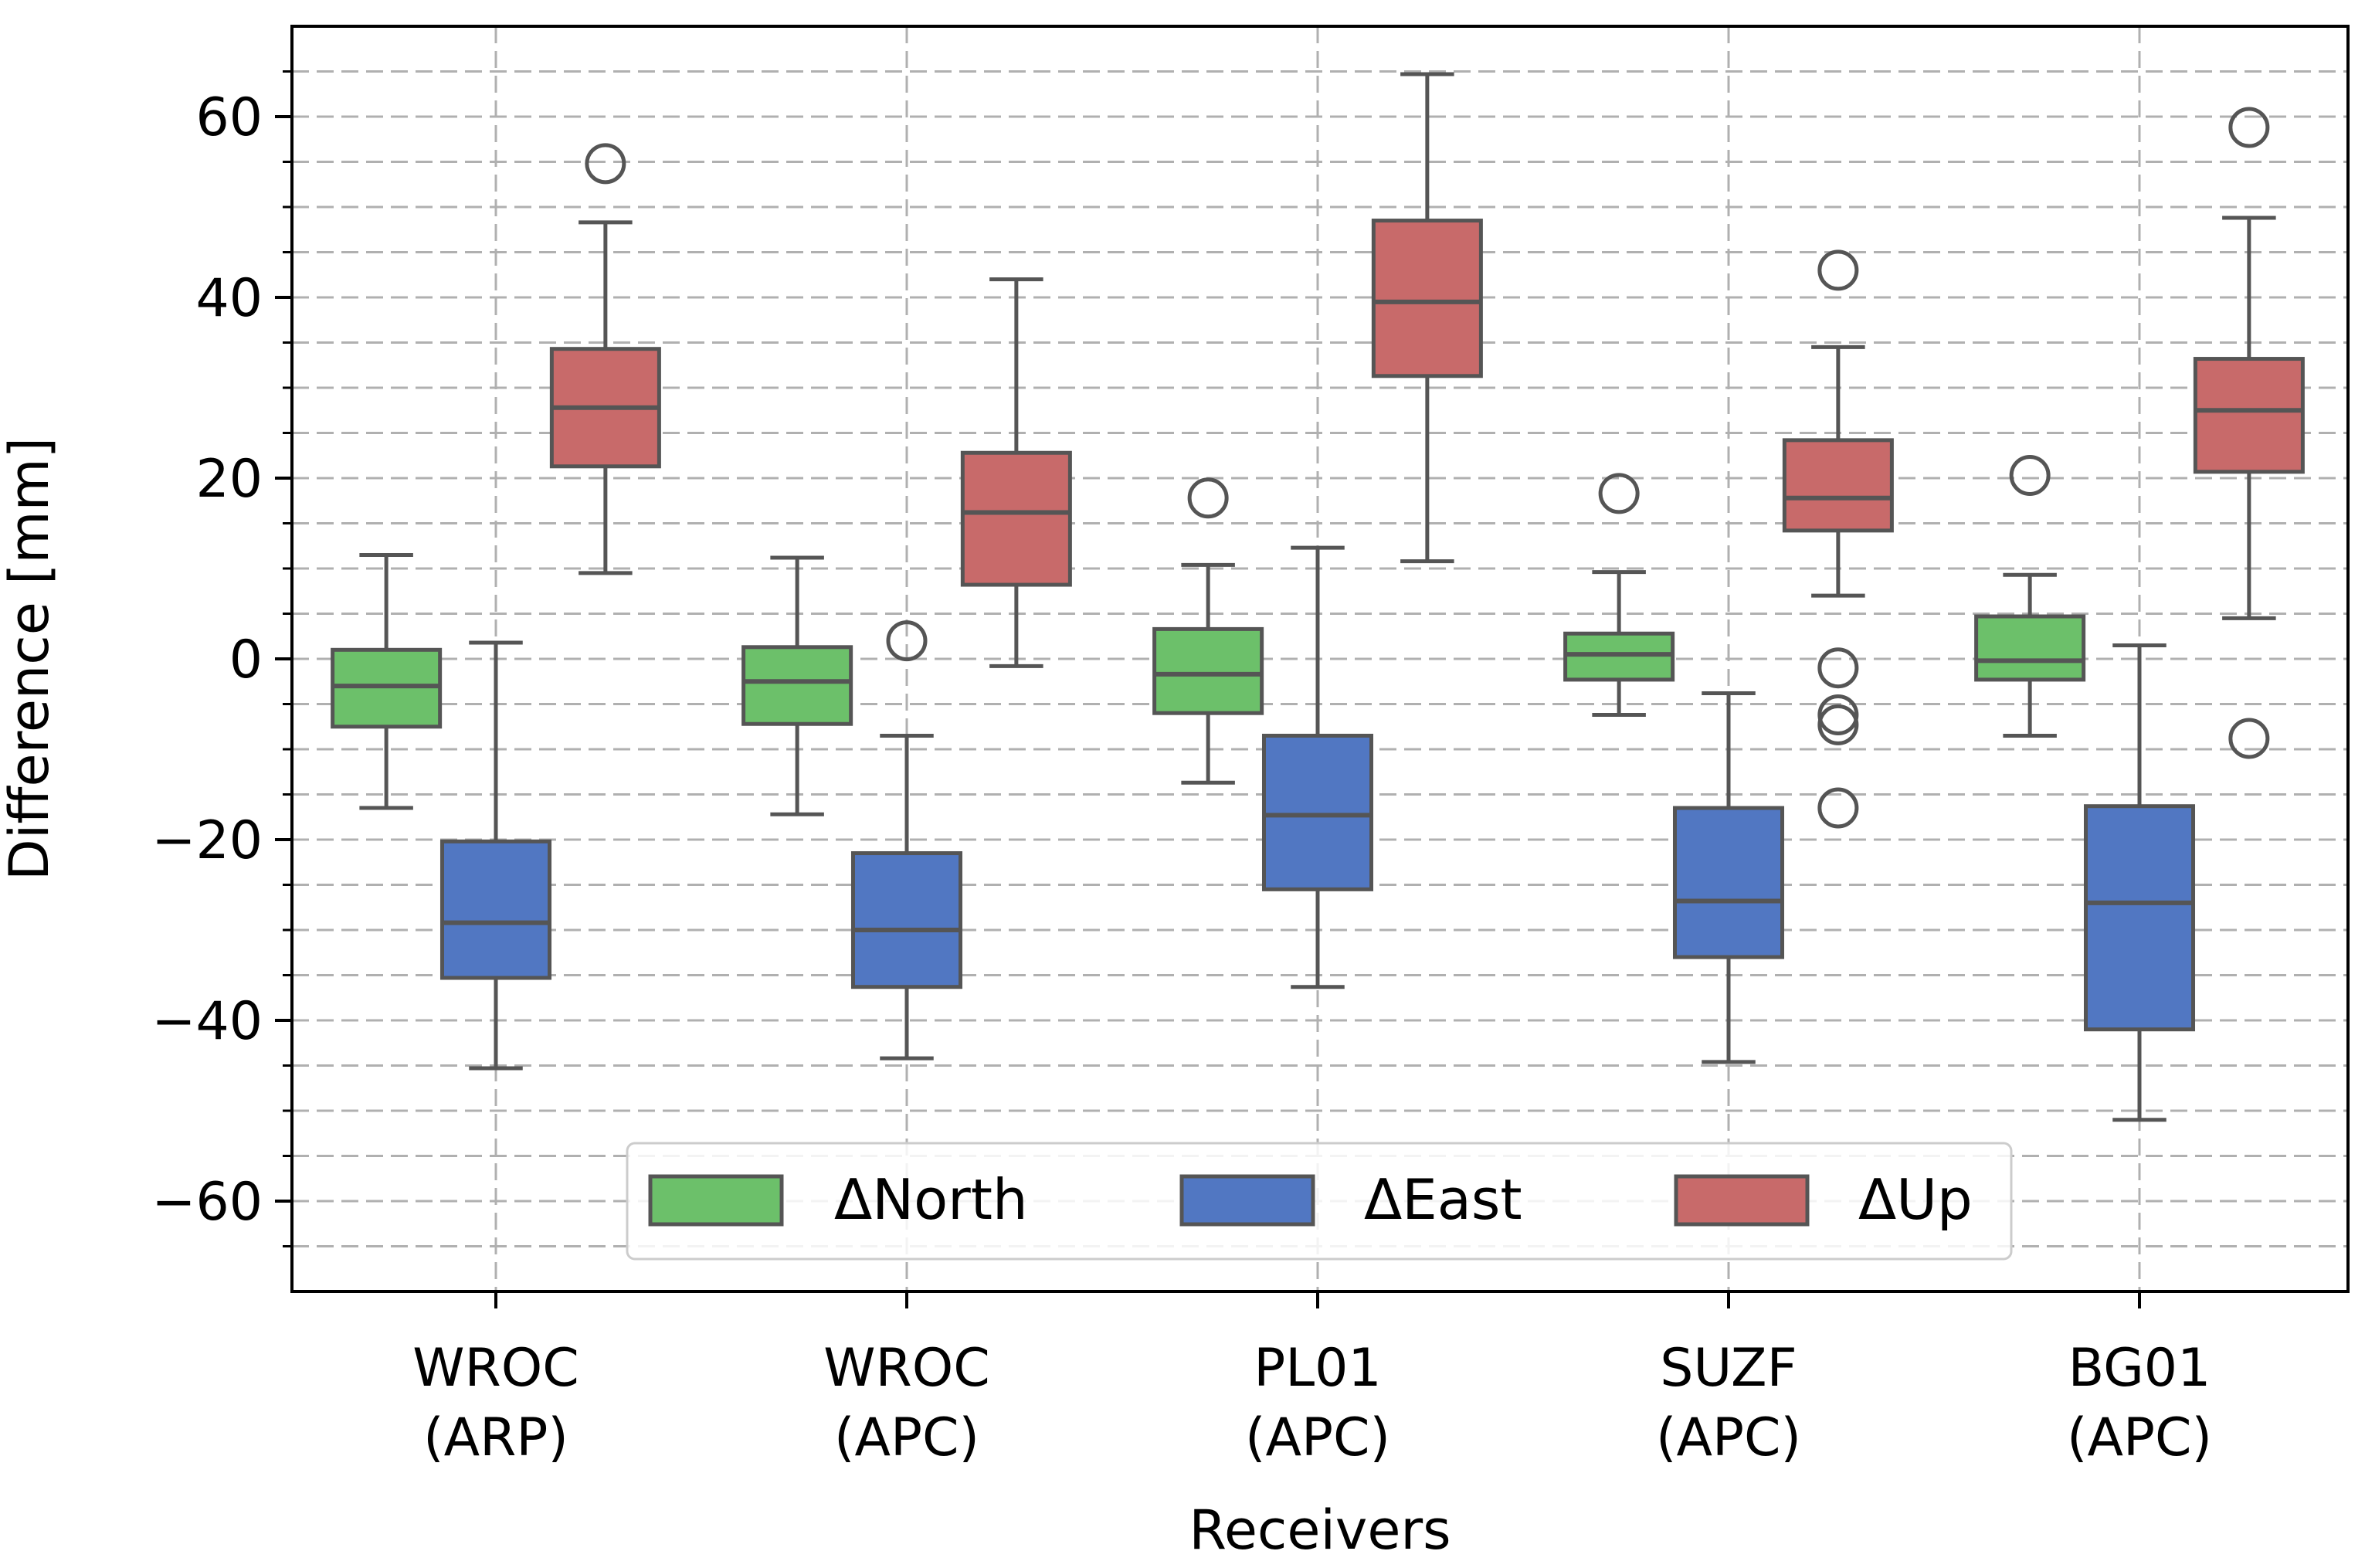 This screenshot has height=1568, width=2365. Describe the element at coordinates (229, 117) in the screenshot. I see `y-tick-label: 60` at that location.